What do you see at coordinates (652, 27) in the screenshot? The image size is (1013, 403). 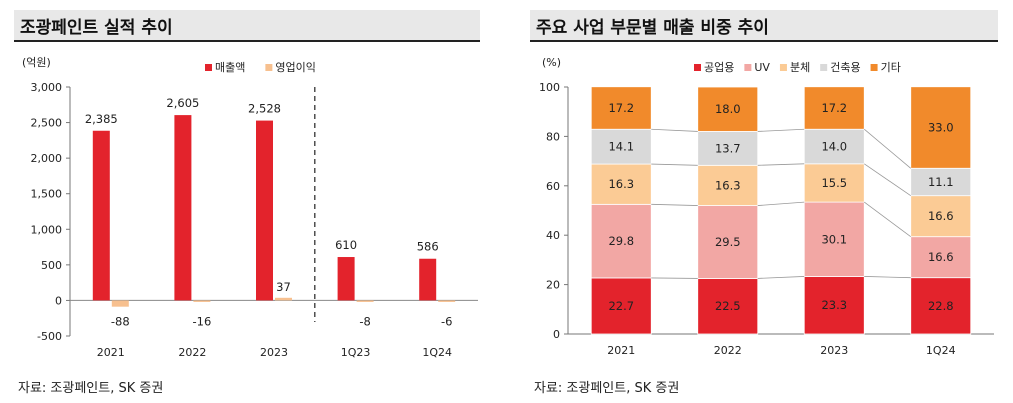 I see `segment-mix-title: 주요 사업 부문별 매출 비중 추이` at bounding box center [652, 27].